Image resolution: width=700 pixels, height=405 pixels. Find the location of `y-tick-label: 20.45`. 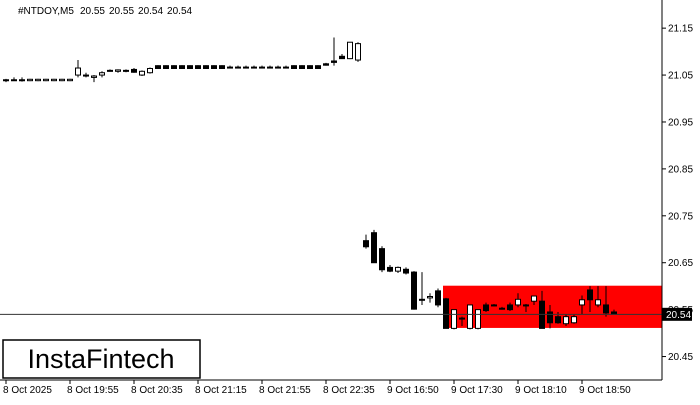

y-tick-label: 20.45 is located at coordinates (680, 357).